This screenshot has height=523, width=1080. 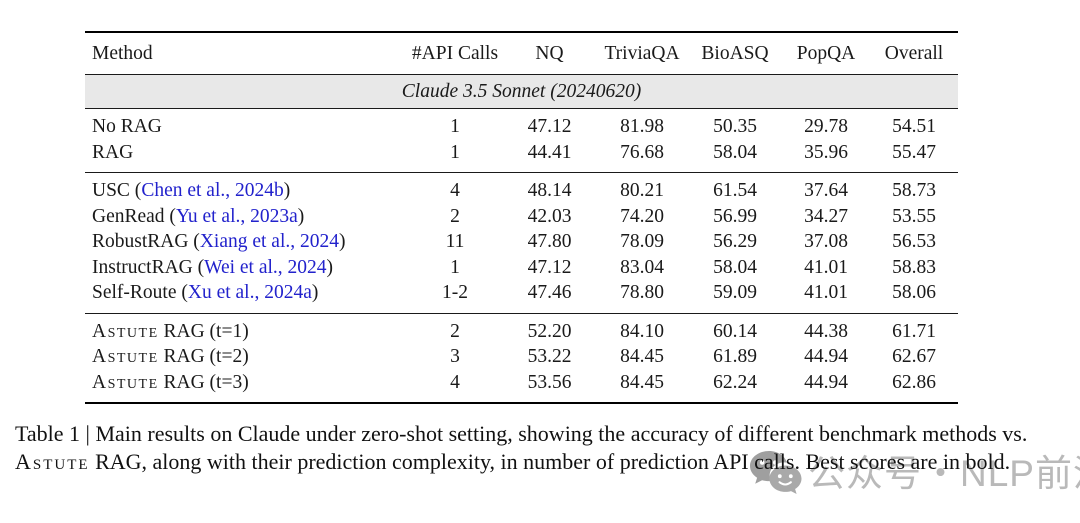 I want to click on bioasq-cell: 60.14, so click(x=735, y=331).